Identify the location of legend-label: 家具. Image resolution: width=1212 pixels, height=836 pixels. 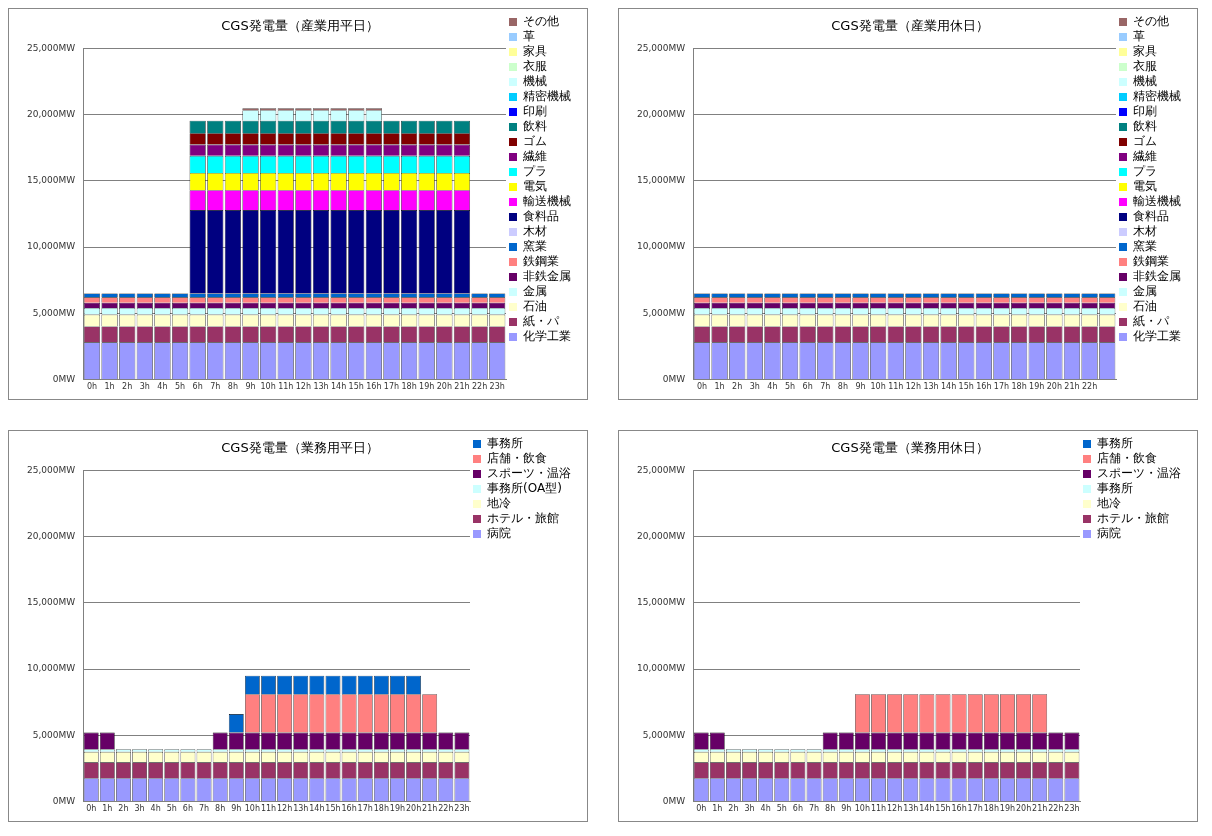
(535, 51).